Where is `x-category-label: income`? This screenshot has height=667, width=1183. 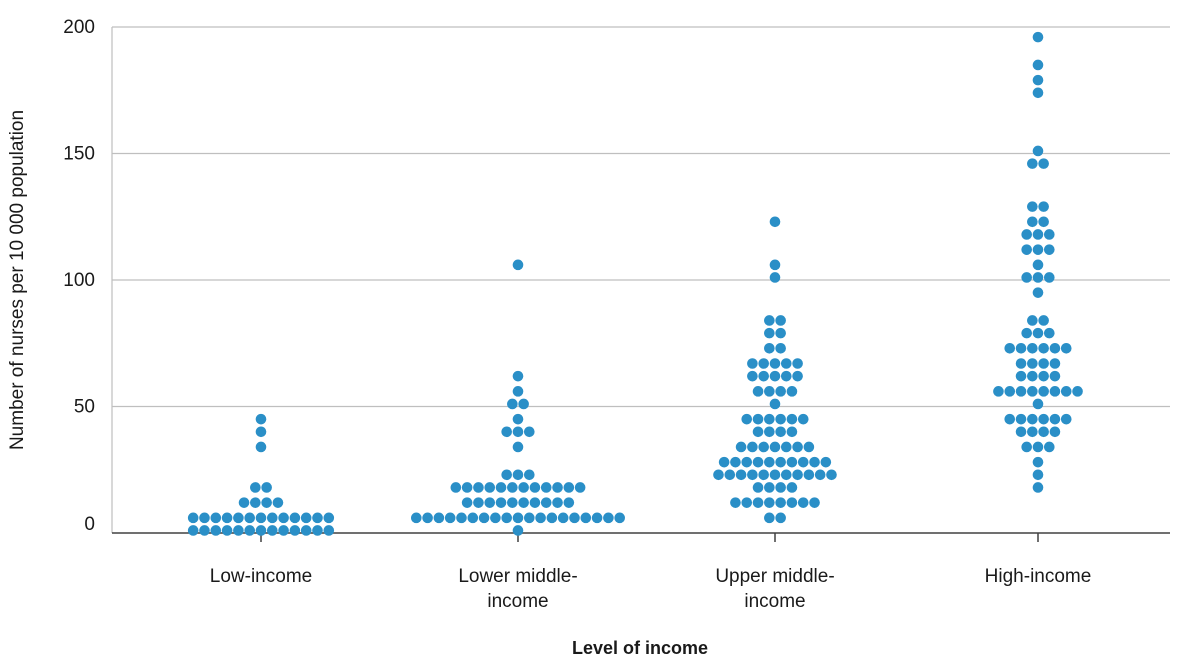
x-category-label: income is located at coordinates (774, 601).